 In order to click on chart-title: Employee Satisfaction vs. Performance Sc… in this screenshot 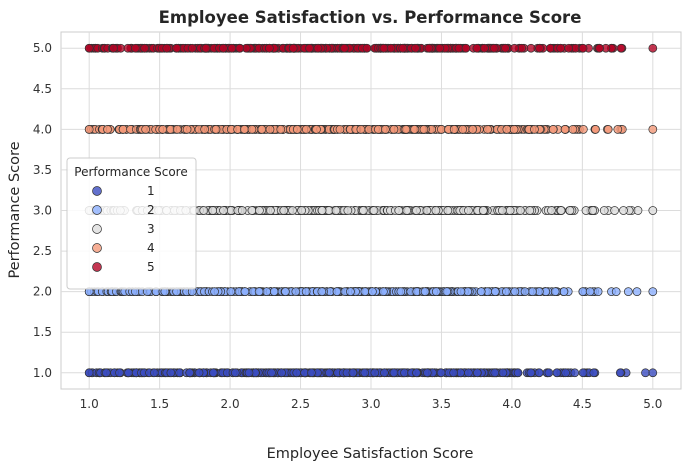, I will do `click(370, 17)`.